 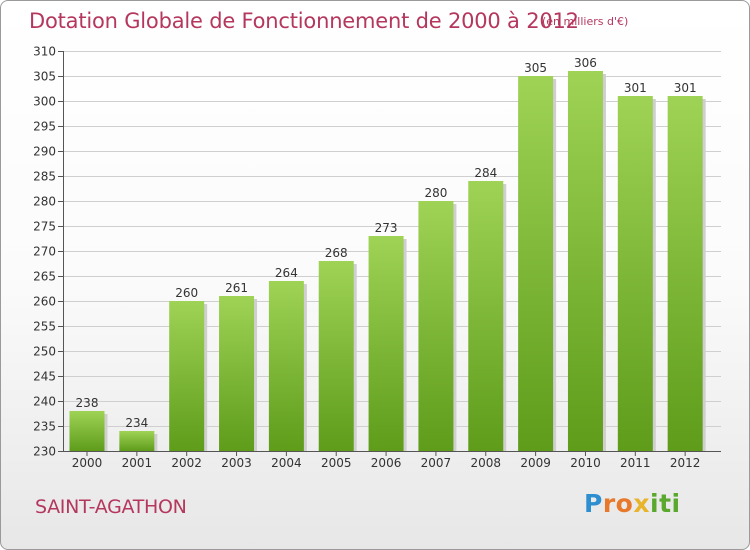 What do you see at coordinates (435, 193) in the screenshot?
I see `data-label-2007: 280` at bounding box center [435, 193].